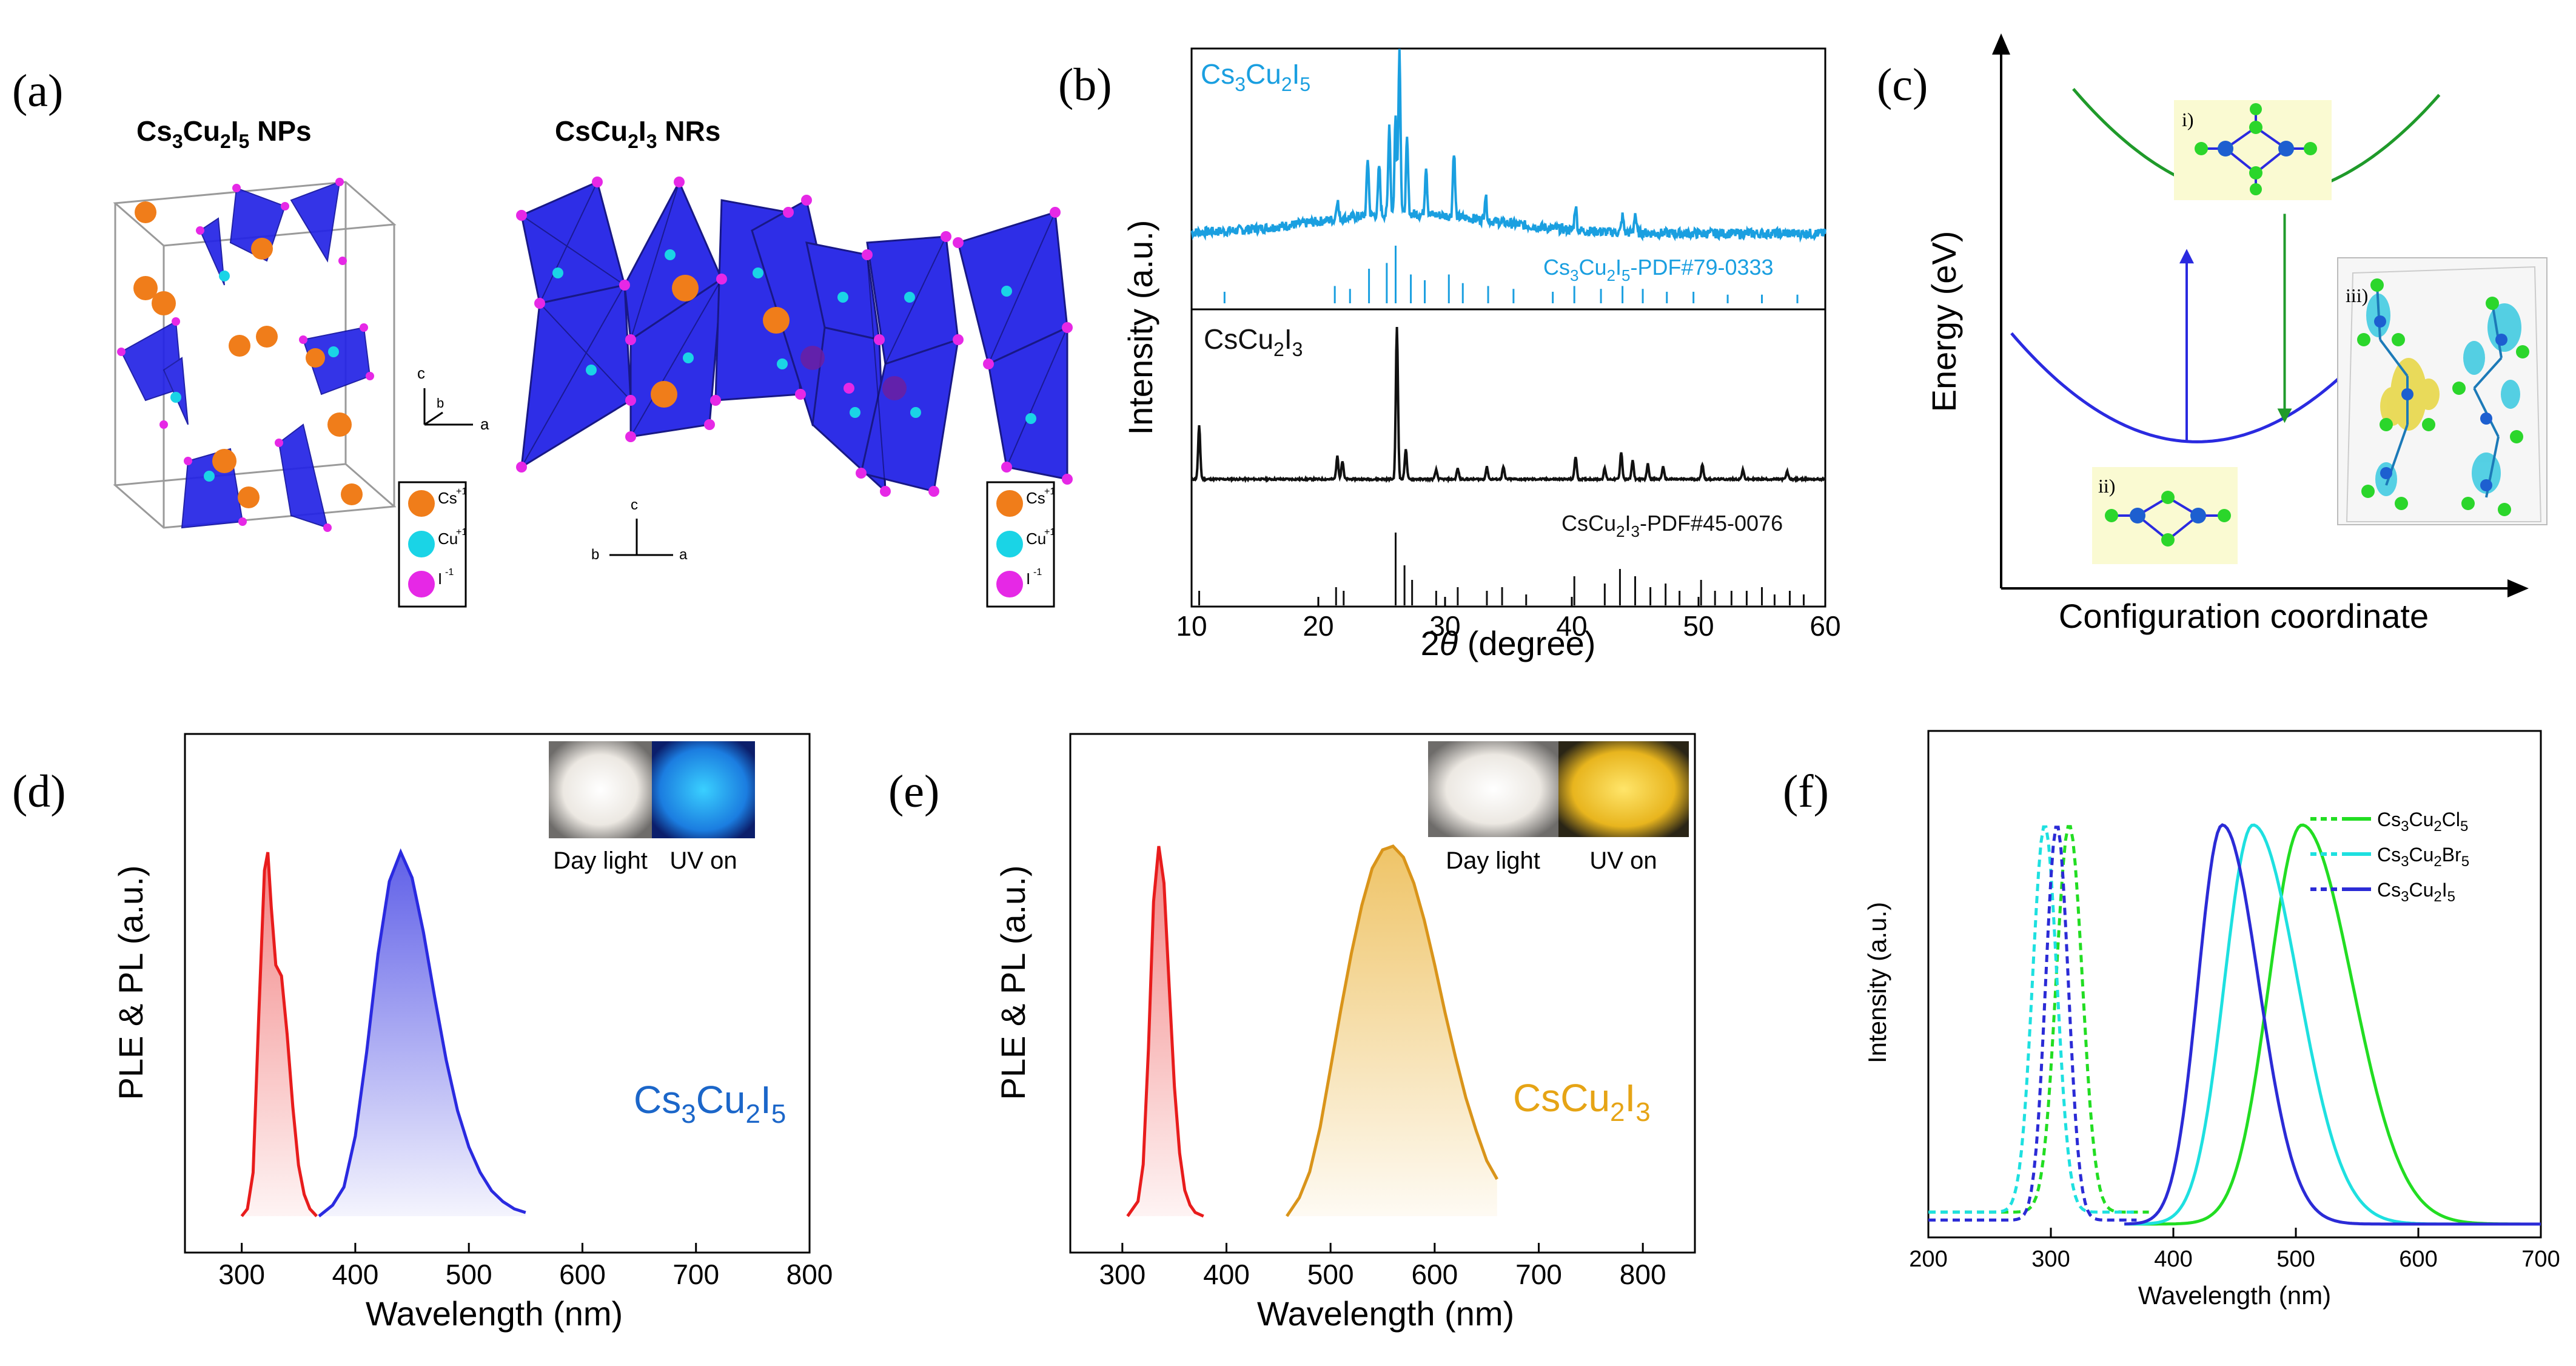 The image size is (2576, 1366). I want to click on panel-e-y-label: PLE & PL (a.u.), so click(1013, 983).